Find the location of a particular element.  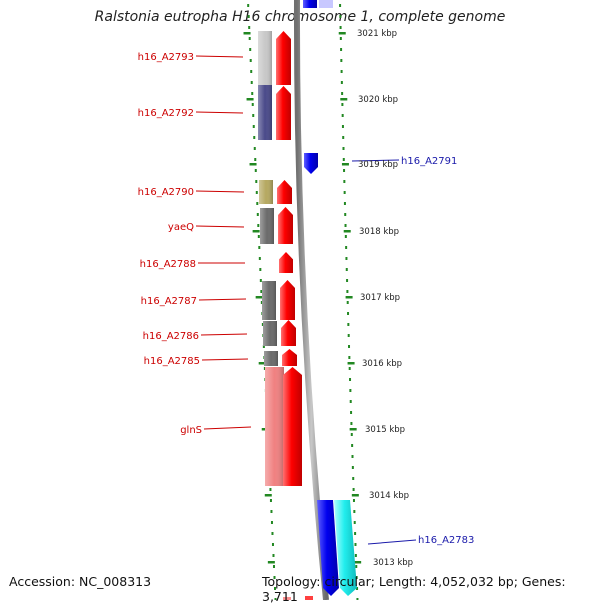

gene-label: h16_A2790 is located at coordinates (166, 192).